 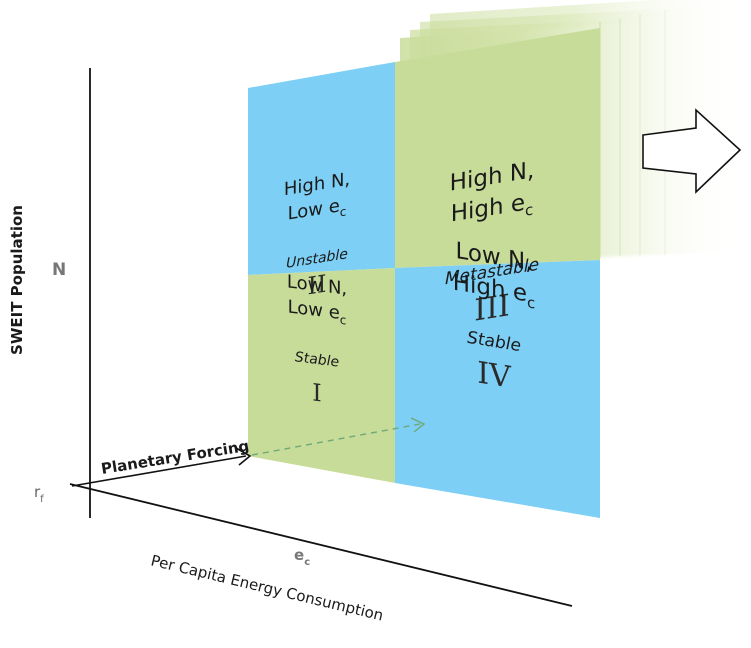 I want to click on quadrant-iii-cell, so click(x=497, y=148).